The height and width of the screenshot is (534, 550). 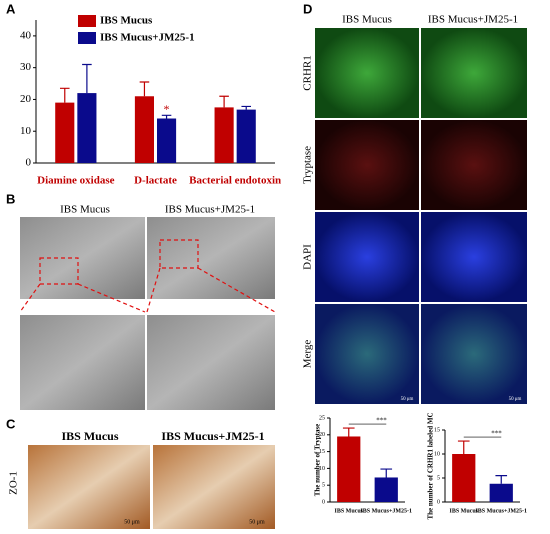 What do you see at coordinates (307, 8) in the screenshot?
I see `panel-label: D` at bounding box center [307, 8].